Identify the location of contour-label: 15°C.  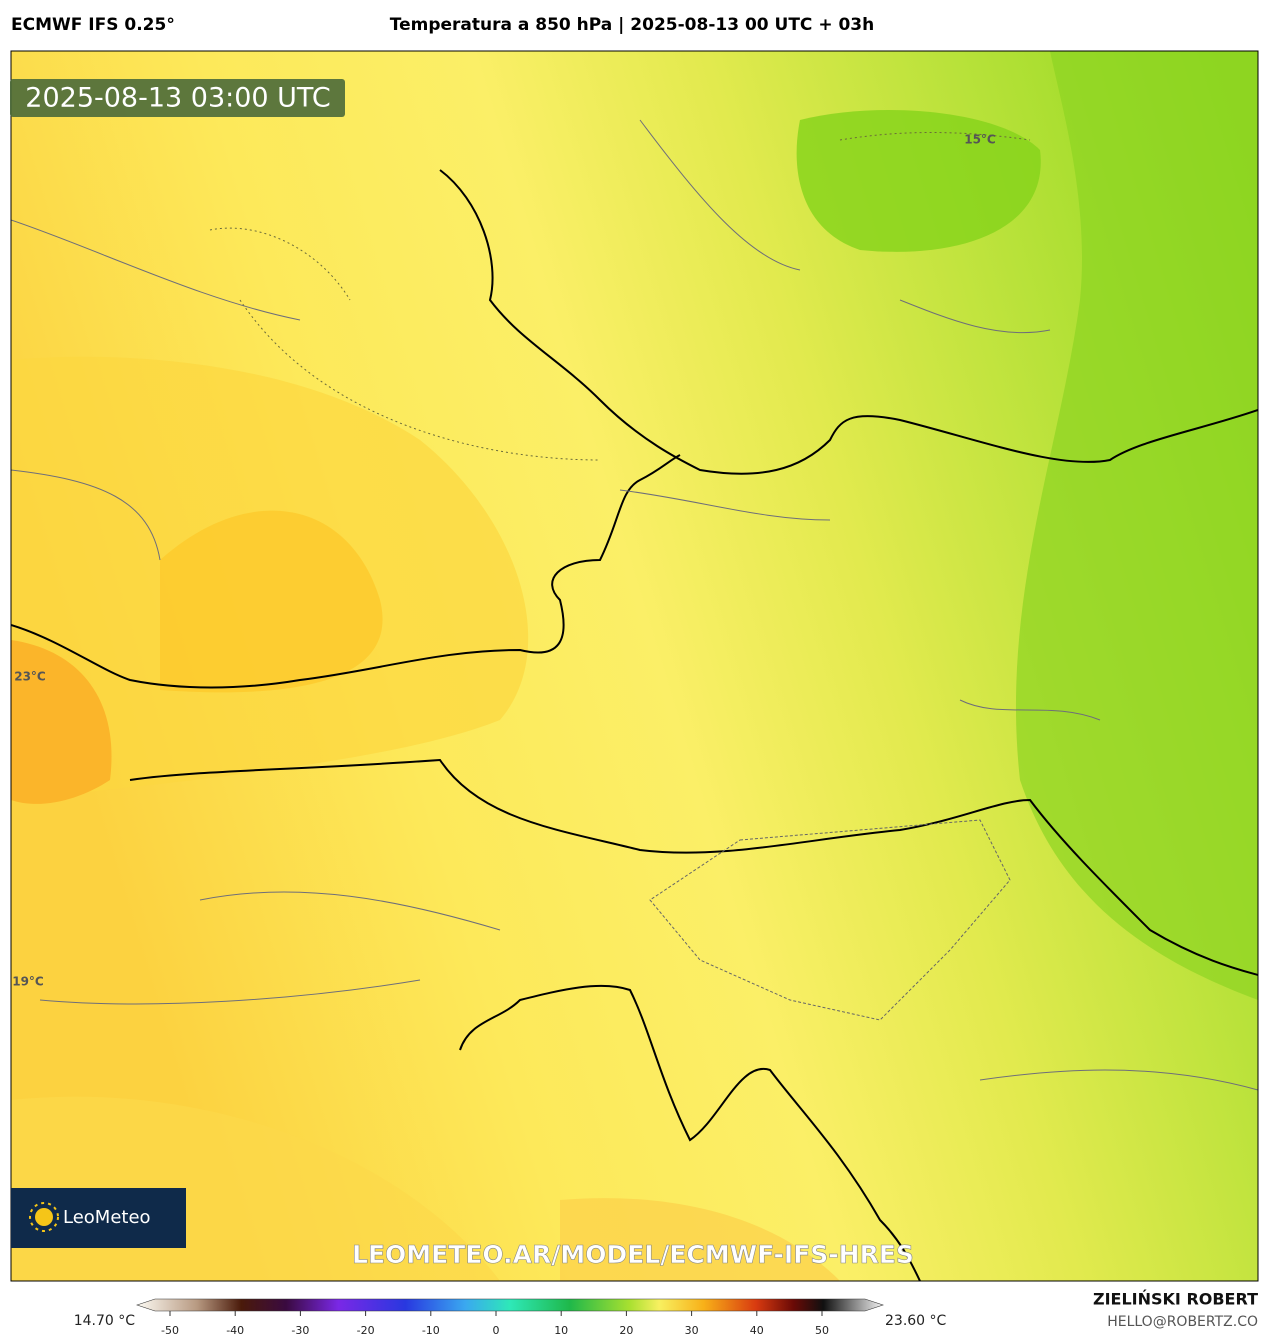
(980, 140).